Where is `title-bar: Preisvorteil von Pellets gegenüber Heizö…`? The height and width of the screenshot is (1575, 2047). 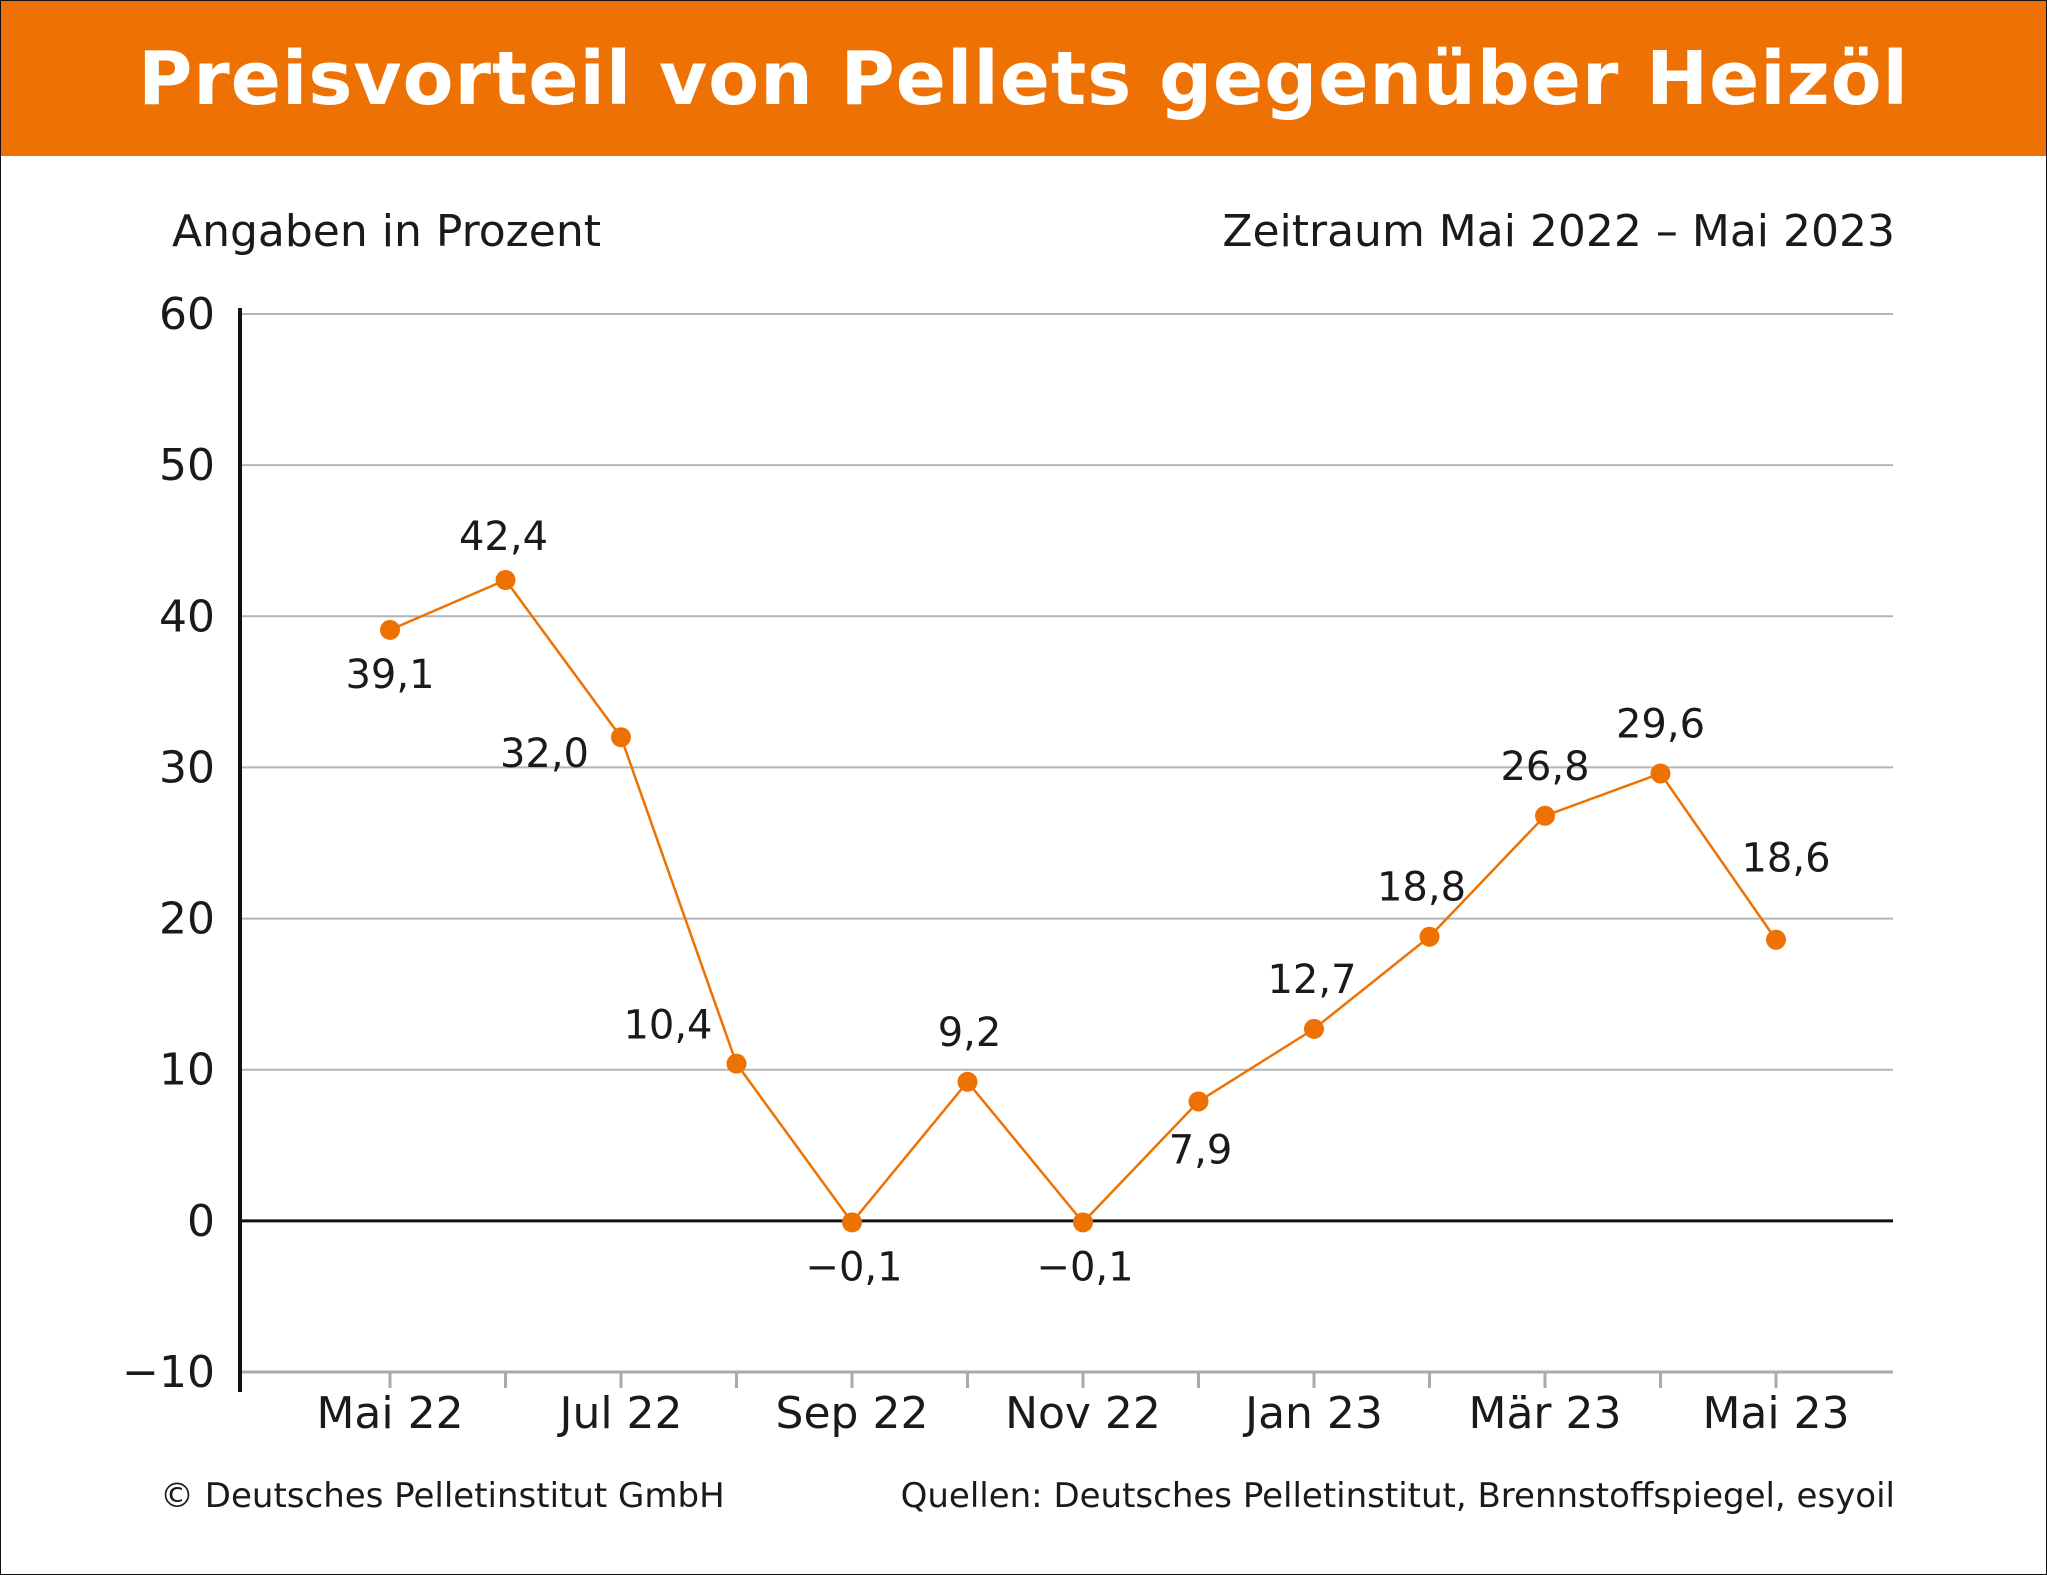 title-bar: Preisvorteil von Pellets gegenüber Heizö… is located at coordinates (1023, 78).